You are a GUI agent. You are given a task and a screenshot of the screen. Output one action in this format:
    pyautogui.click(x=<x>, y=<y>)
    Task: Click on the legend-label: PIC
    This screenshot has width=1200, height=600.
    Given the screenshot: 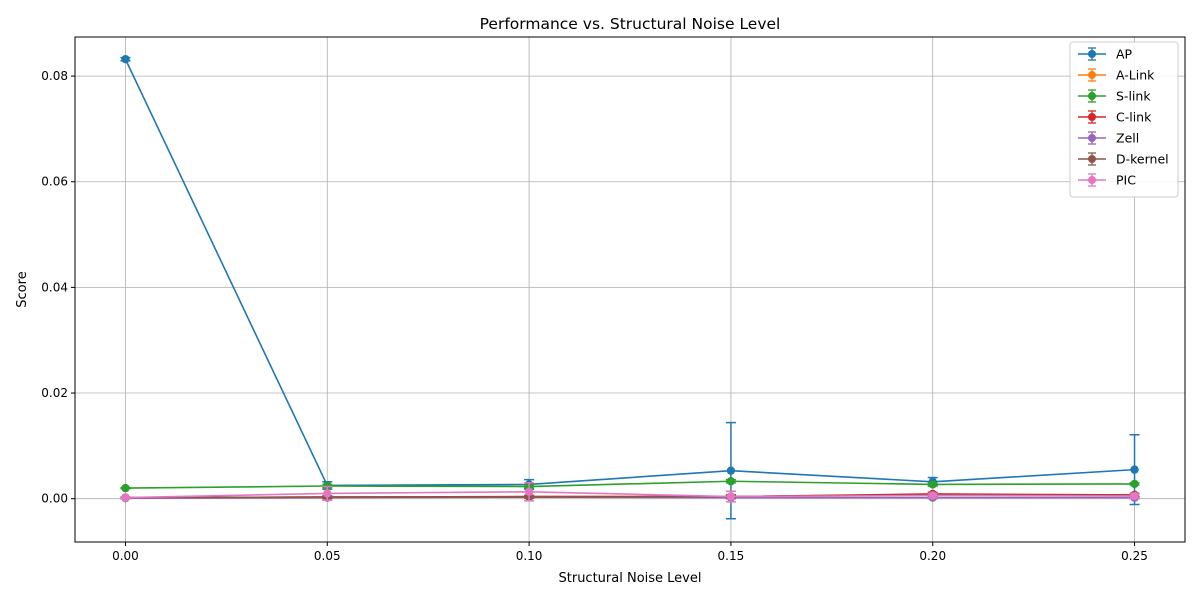 What is the action you would take?
    pyautogui.click(x=1126, y=180)
    